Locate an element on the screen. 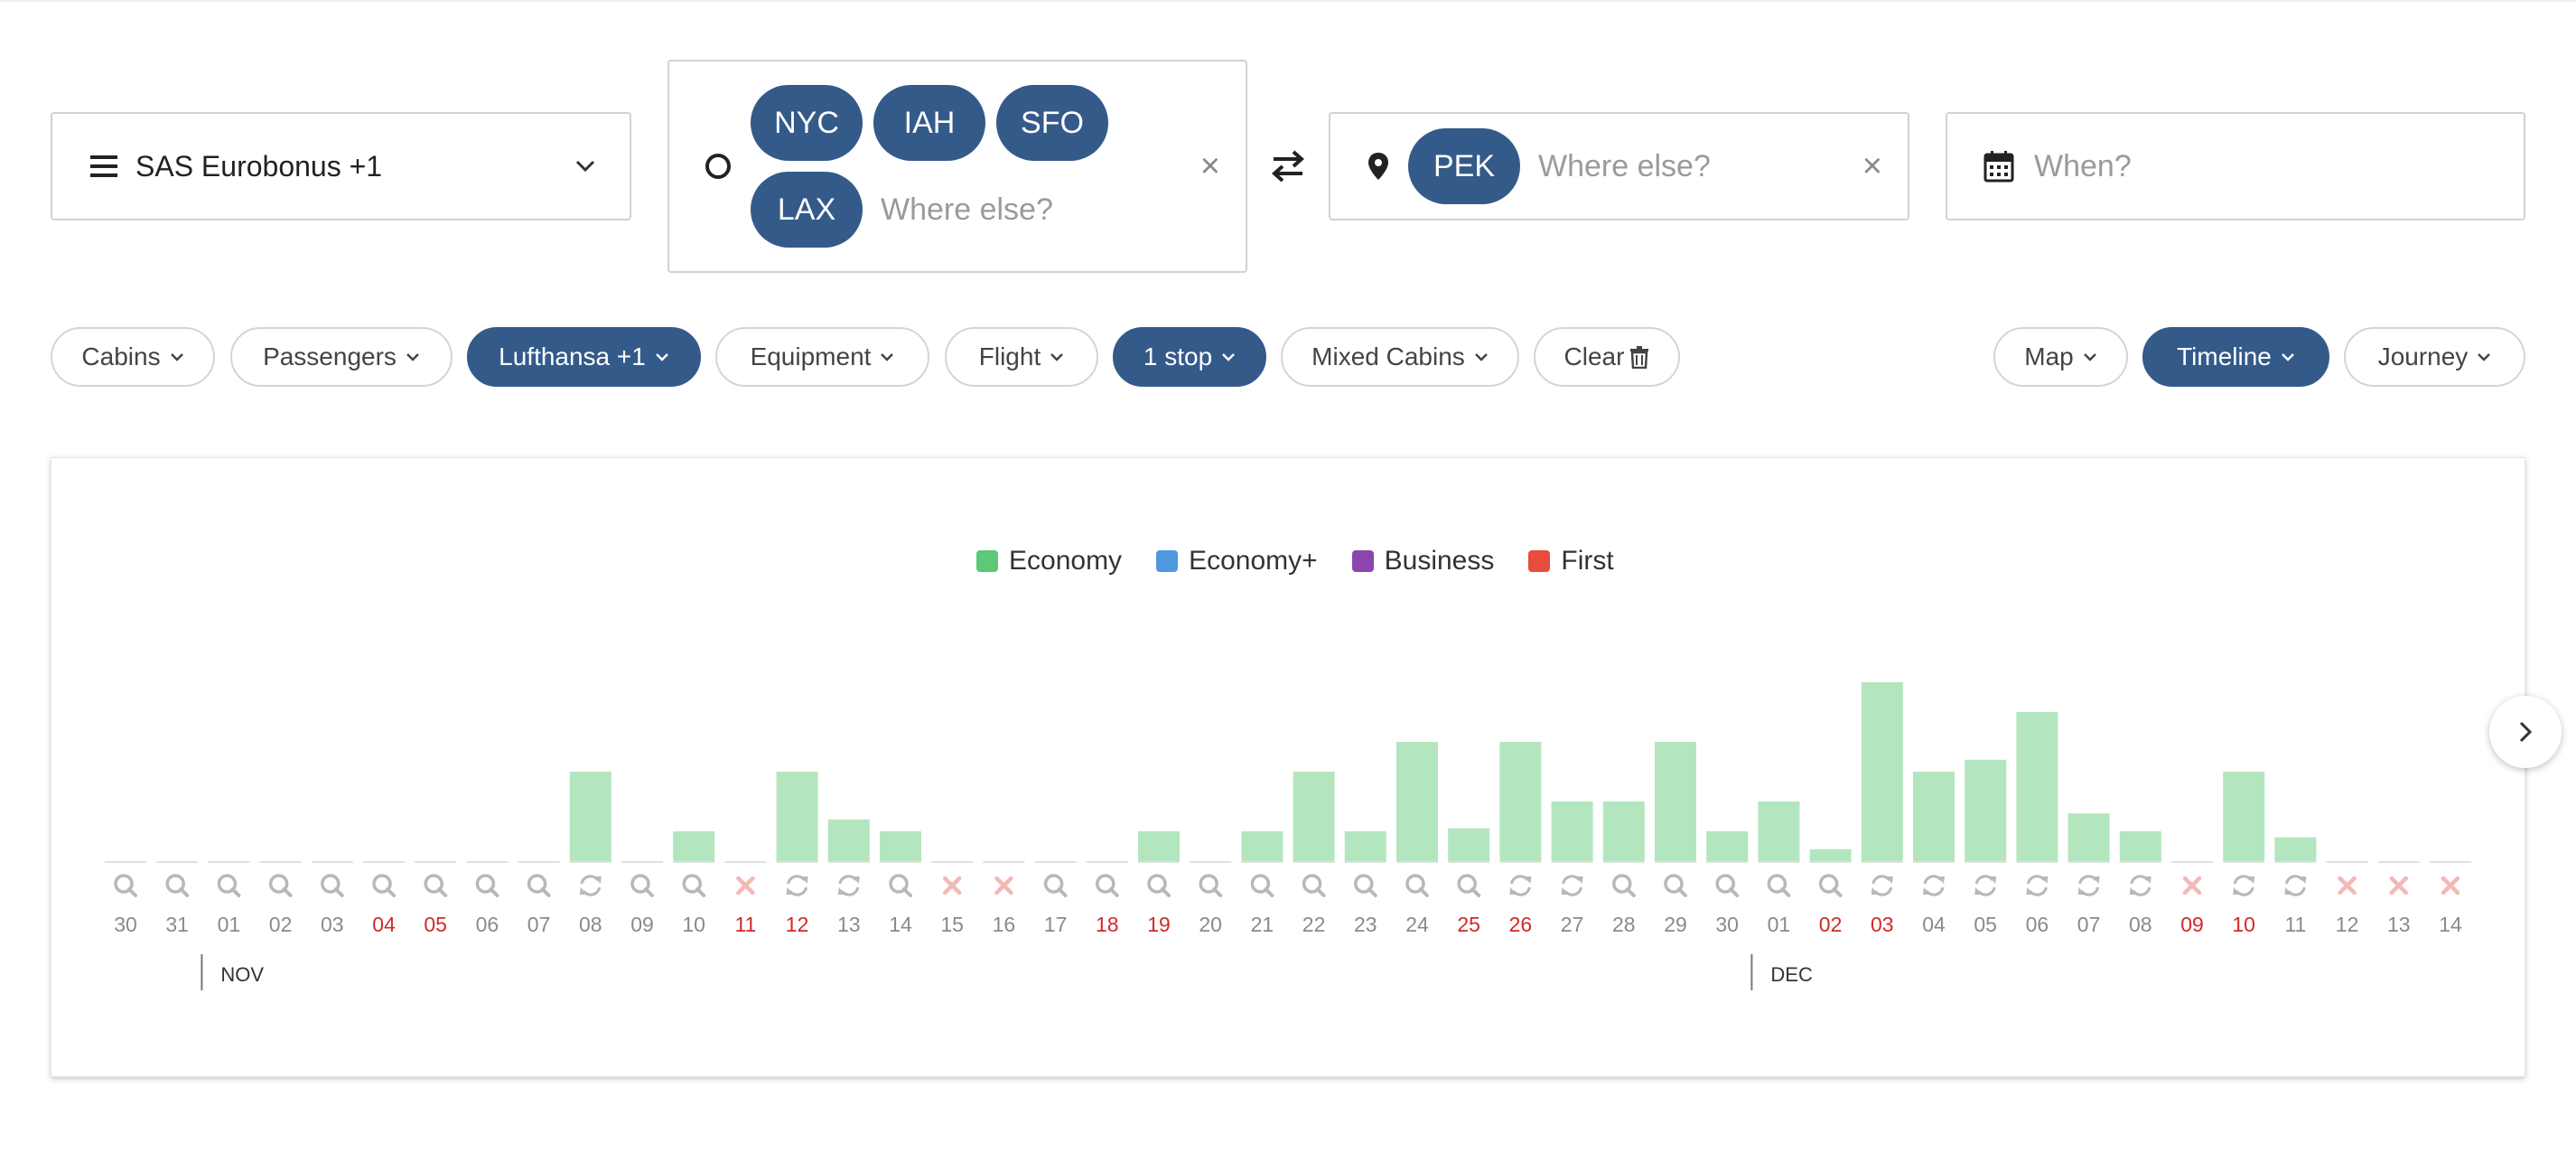 The image size is (2576, 1153). program-select: SAS Eurobonus +1 is located at coordinates (341, 166).